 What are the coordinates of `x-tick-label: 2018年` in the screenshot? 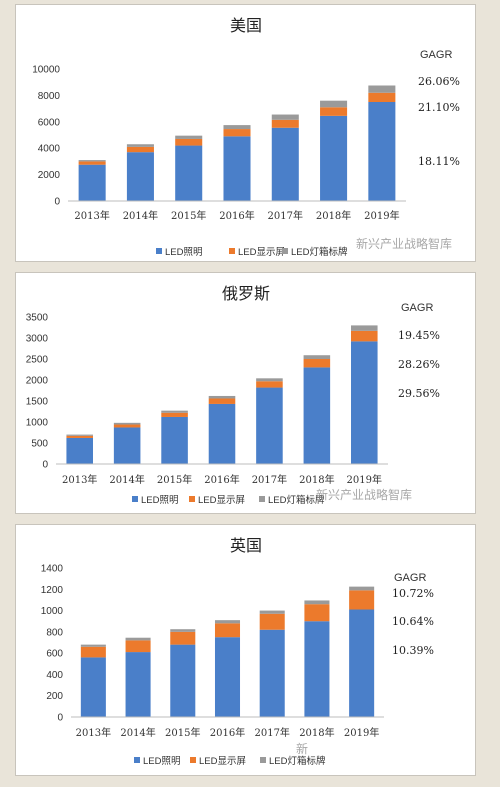 It's located at (333, 215).